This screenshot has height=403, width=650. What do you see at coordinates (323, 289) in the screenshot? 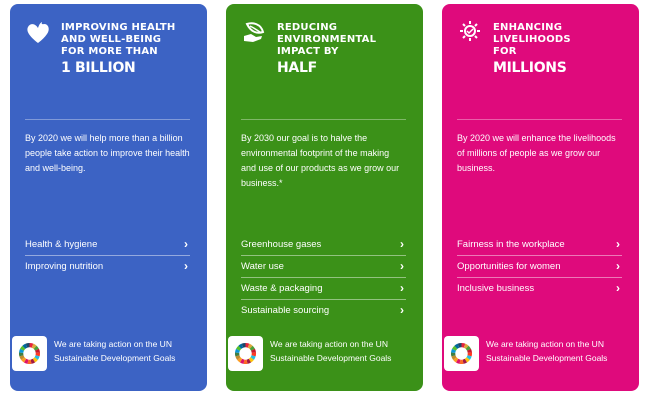
I see `link-waste-packaging: Waste & packaging ›` at bounding box center [323, 289].